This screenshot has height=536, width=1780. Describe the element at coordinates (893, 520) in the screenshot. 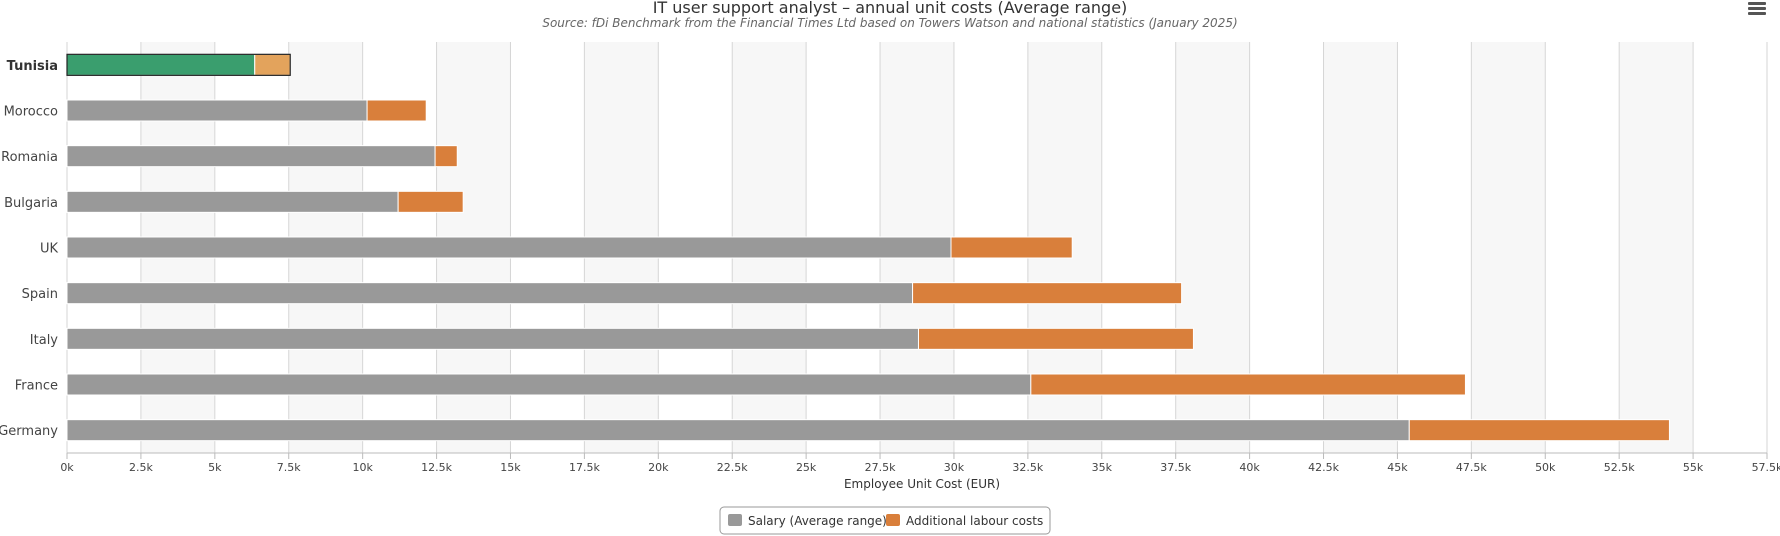

I see `legend-swatch-additional-costs` at that location.